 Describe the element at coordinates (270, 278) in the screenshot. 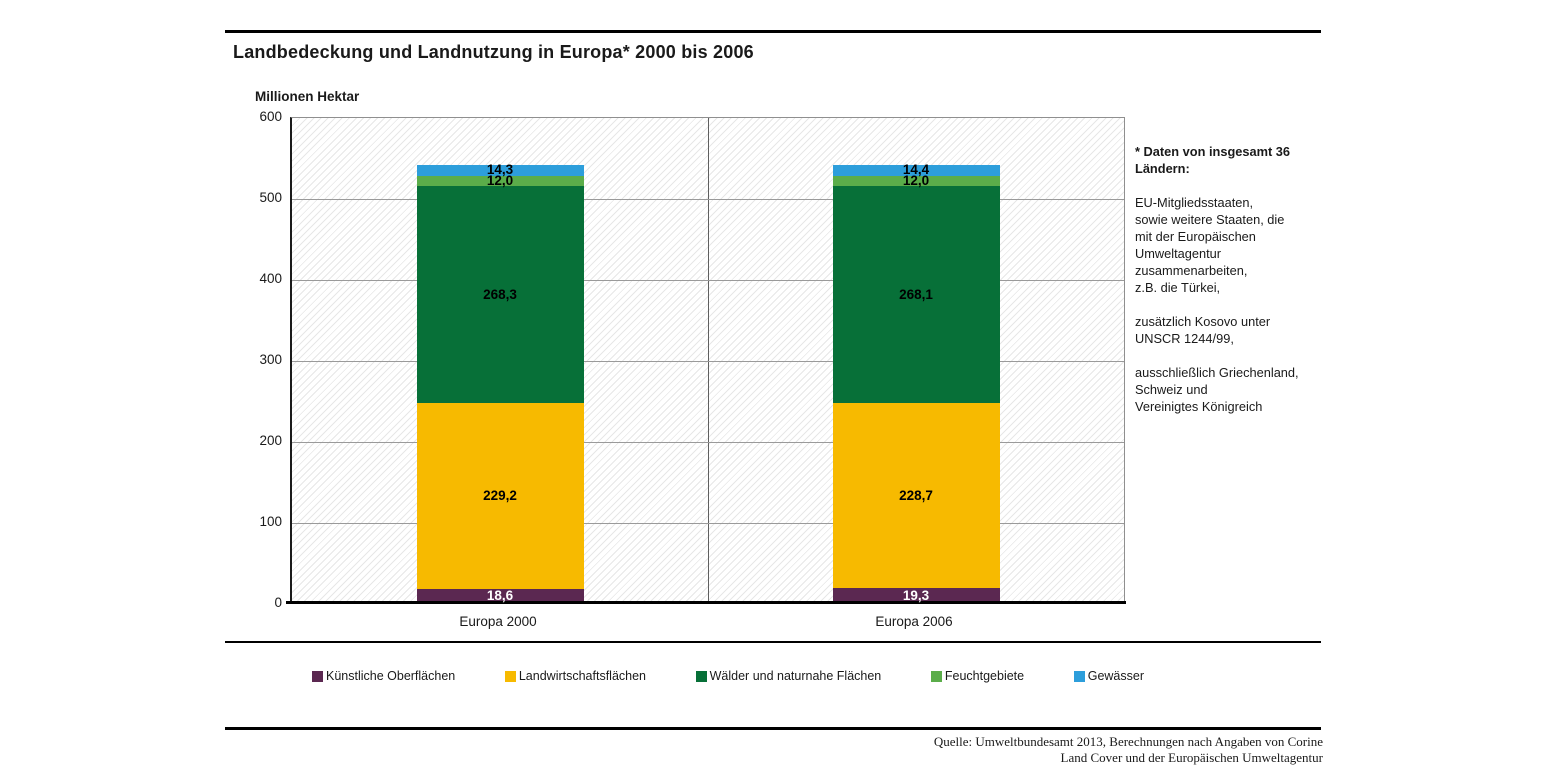

I see `y-tick-label: 400` at that location.